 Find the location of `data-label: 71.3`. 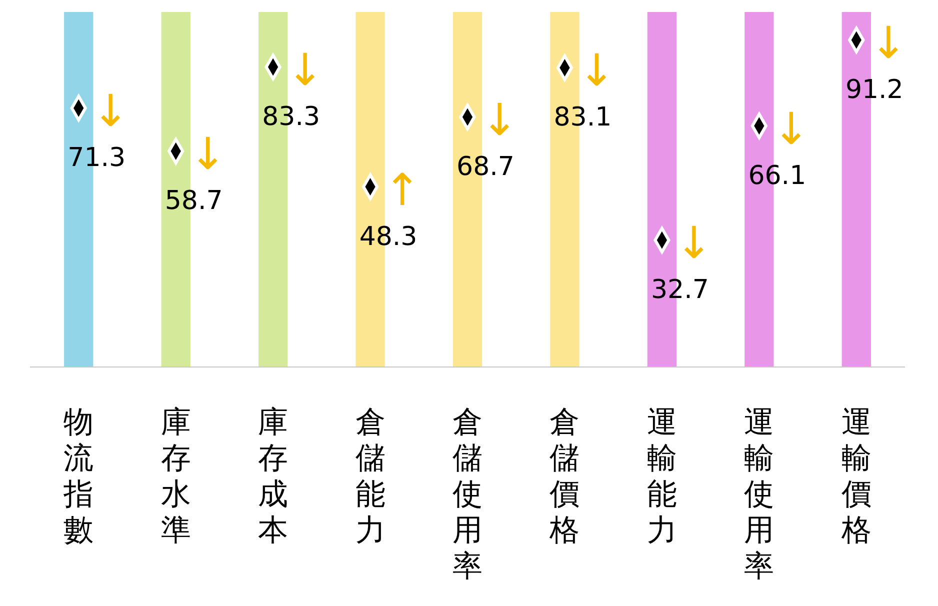

data-label: 71.3 is located at coordinates (97, 158).